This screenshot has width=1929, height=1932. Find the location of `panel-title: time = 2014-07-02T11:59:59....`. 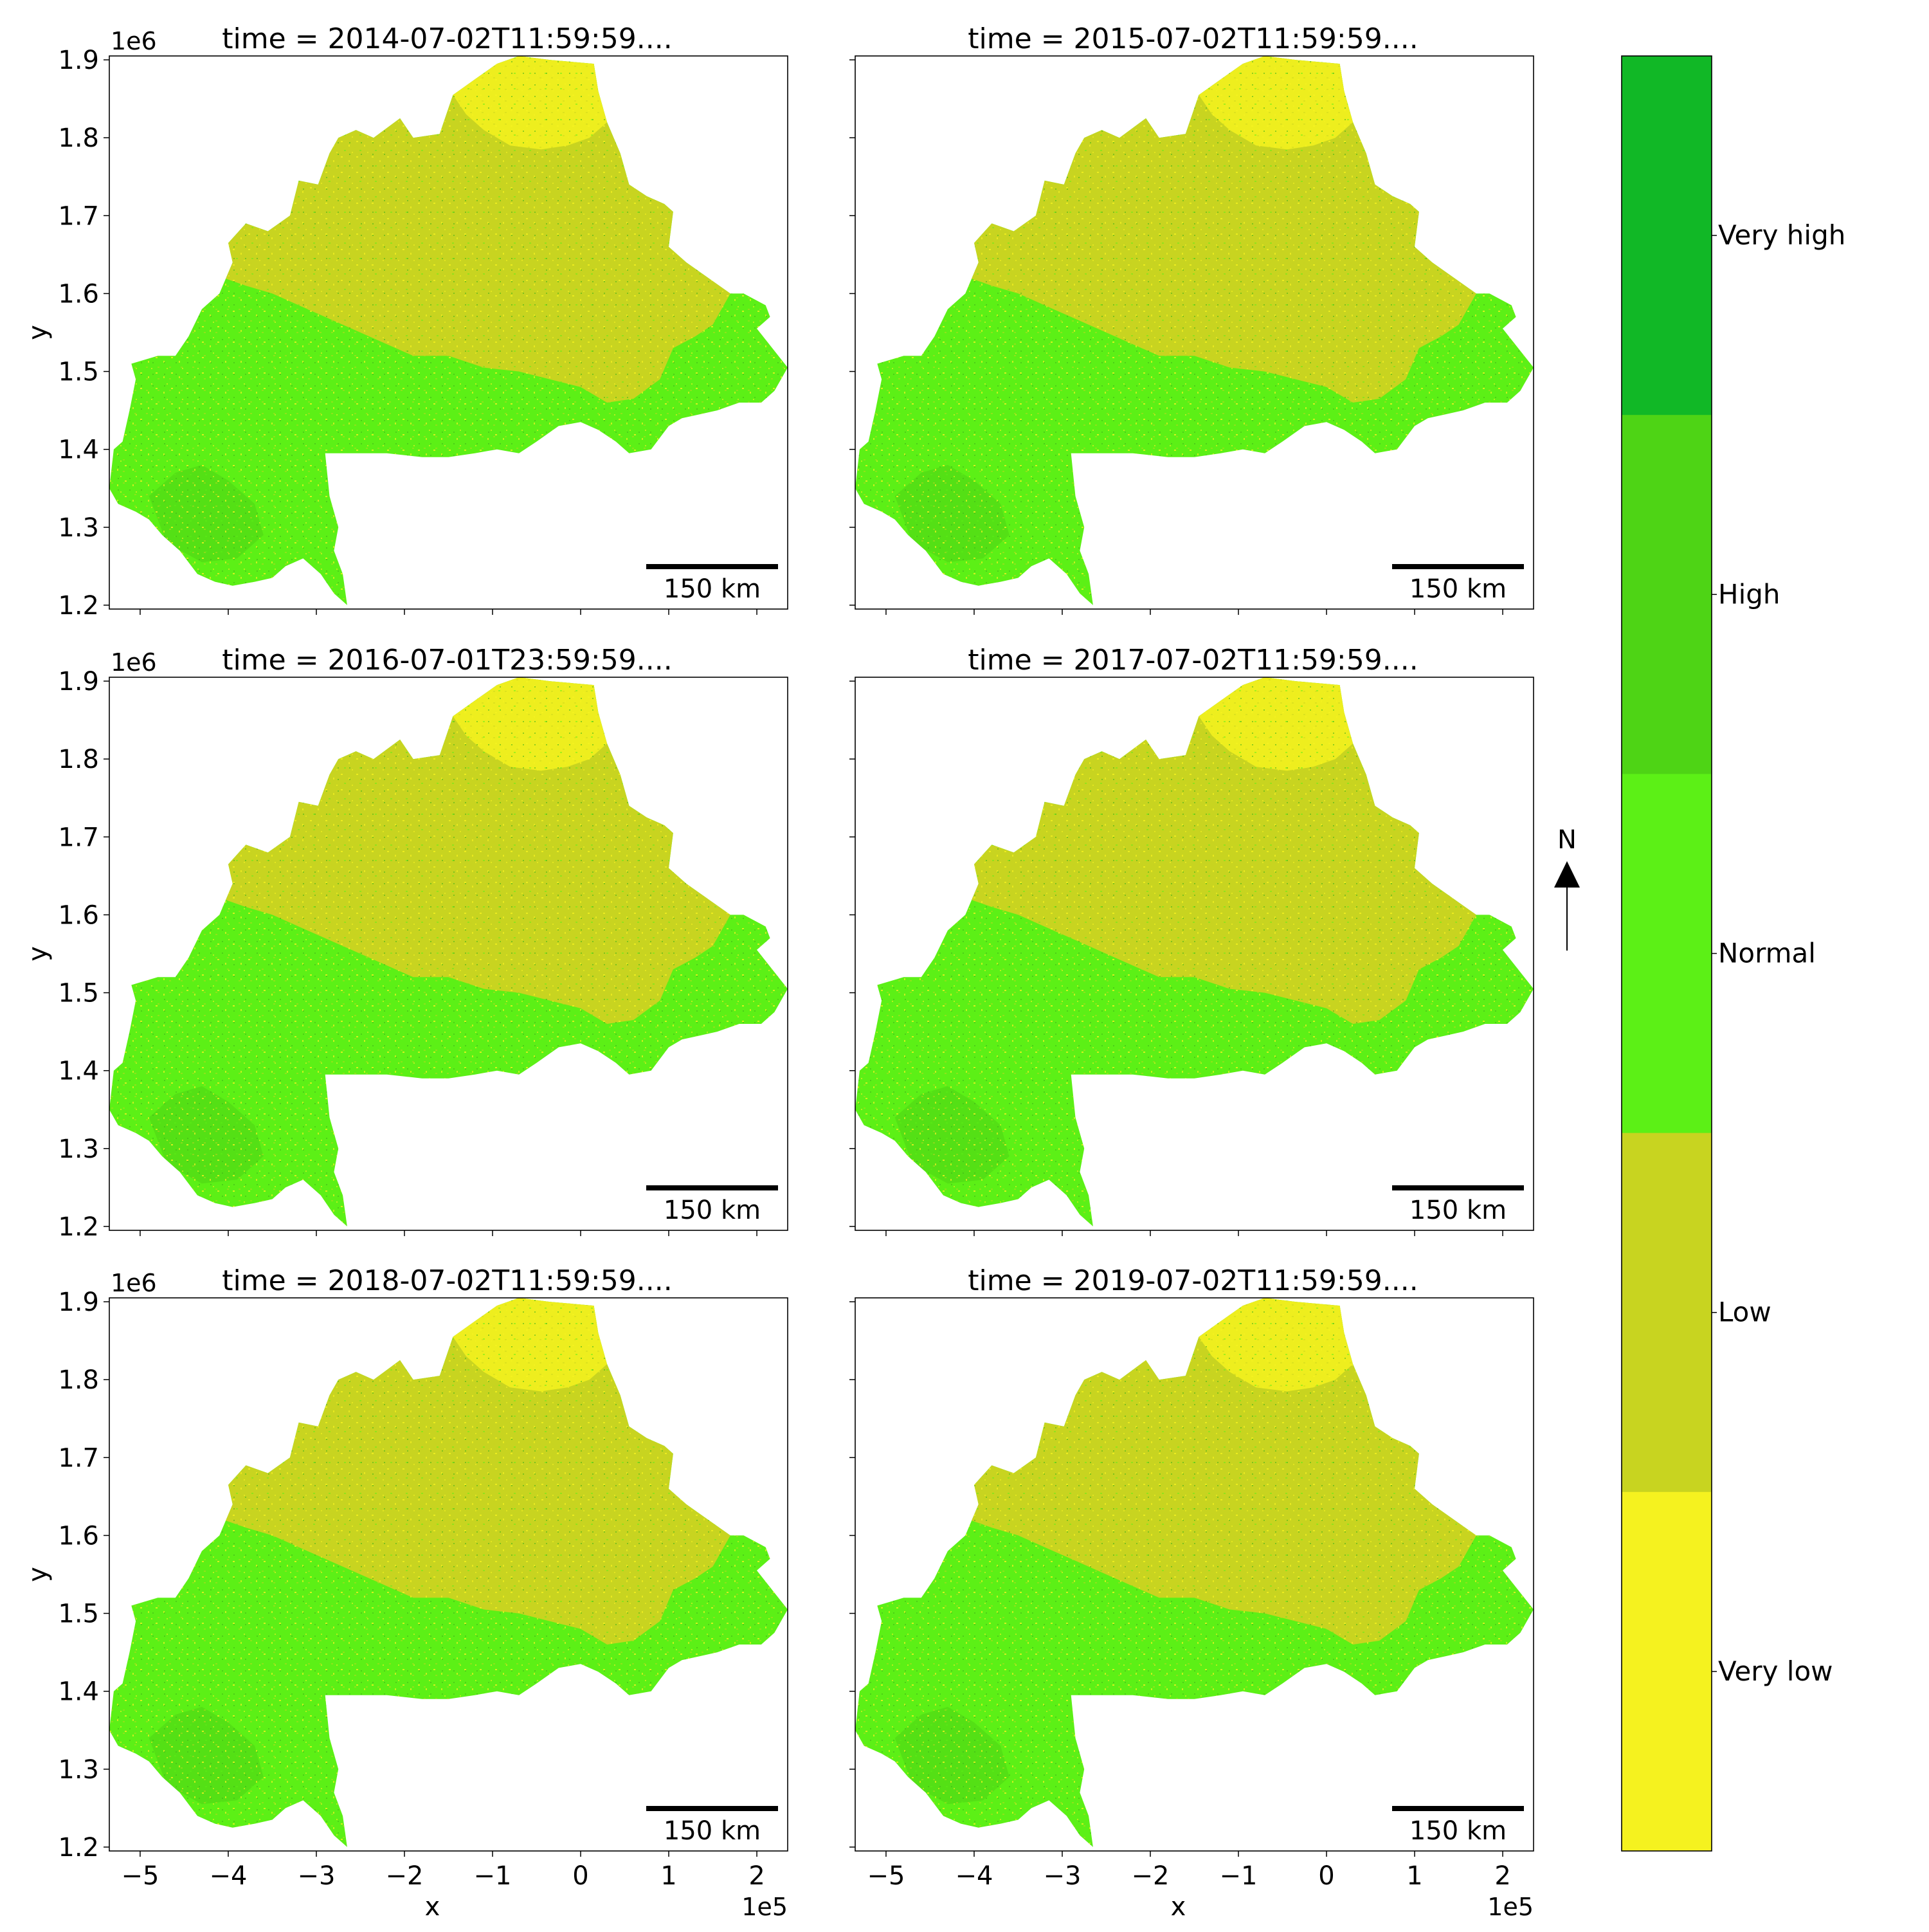

panel-title: time = 2014-07-02T11:59:59.... is located at coordinates (447, 39).